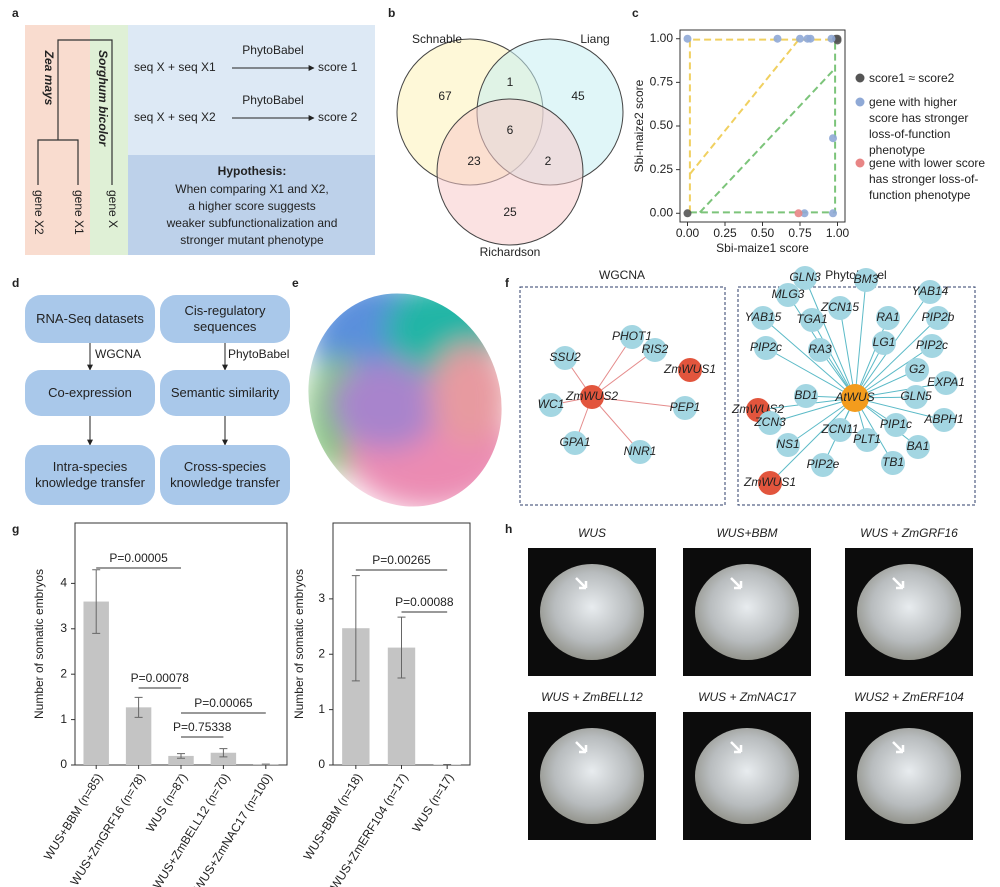  I want to click on hypothesis-line: a higher score suggests, so click(251, 206).